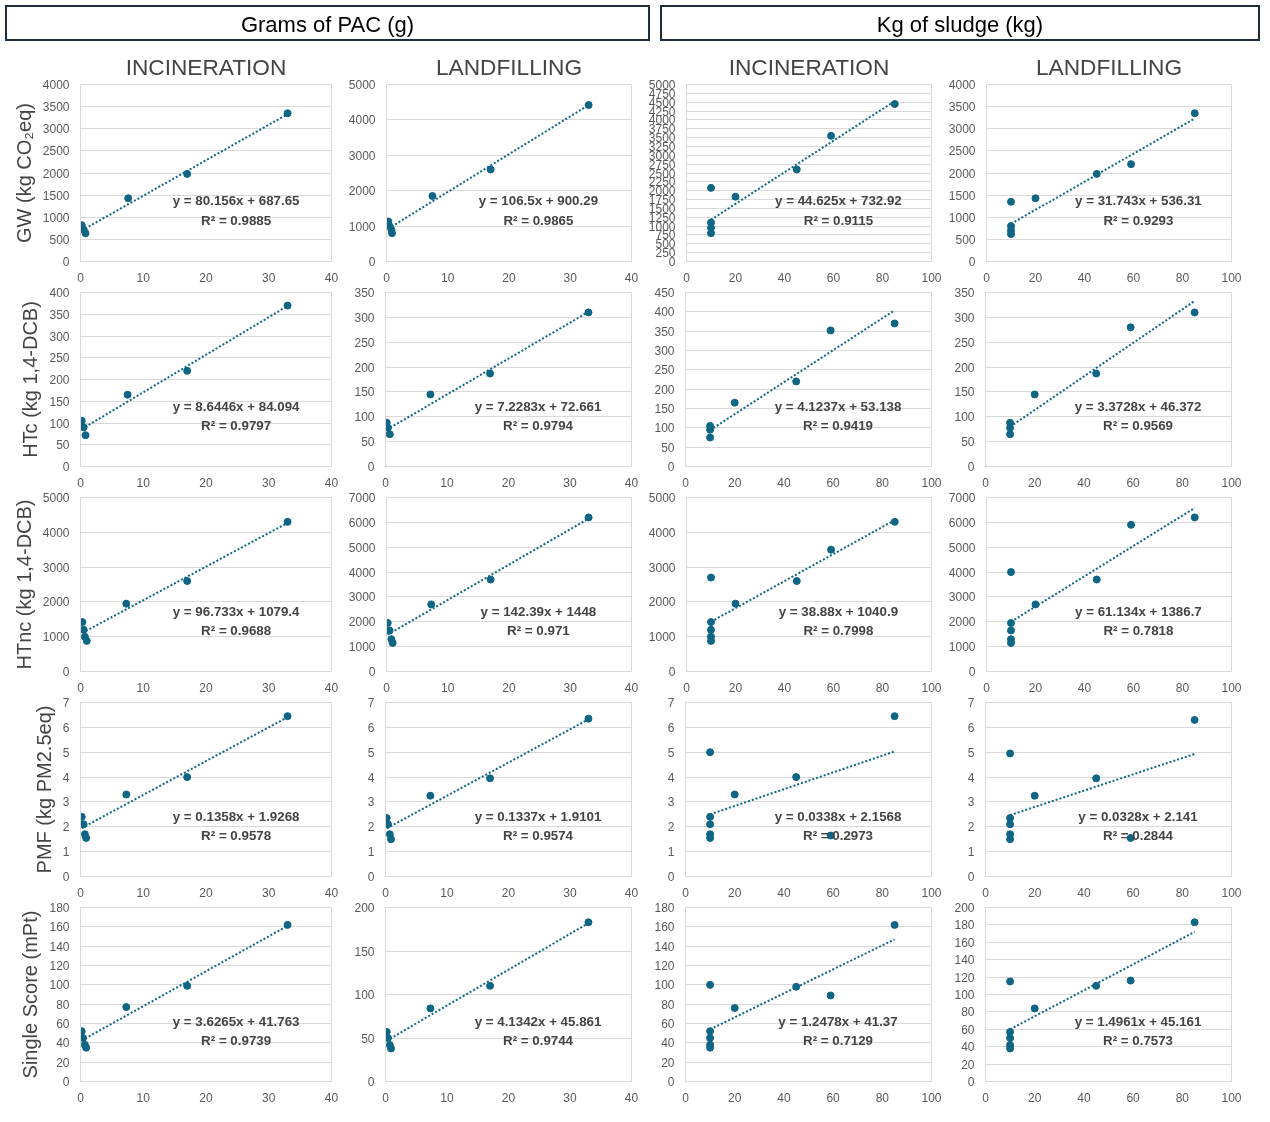 The width and height of the screenshot is (1270, 1122). What do you see at coordinates (971, 827) in the screenshot?
I see `y-tick-label: 2` at bounding box center [971, 827].